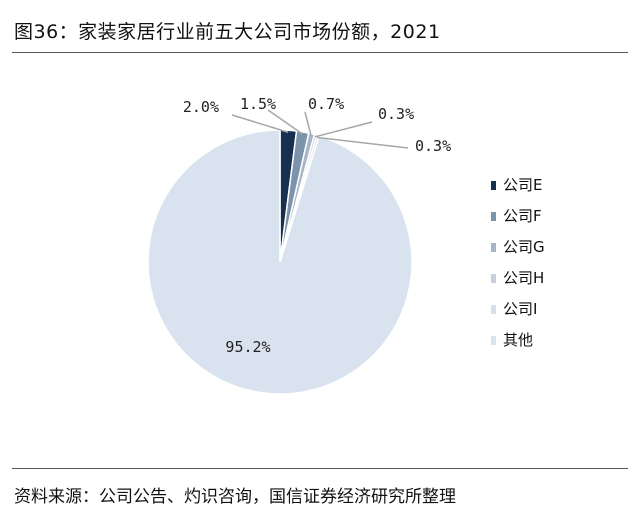 The height and width of the screenshot is (529, 640). I want to click on source-note: 资料来源：公司公告、灼识咨询，国信证券经济研究所整理, so click(235, 497).